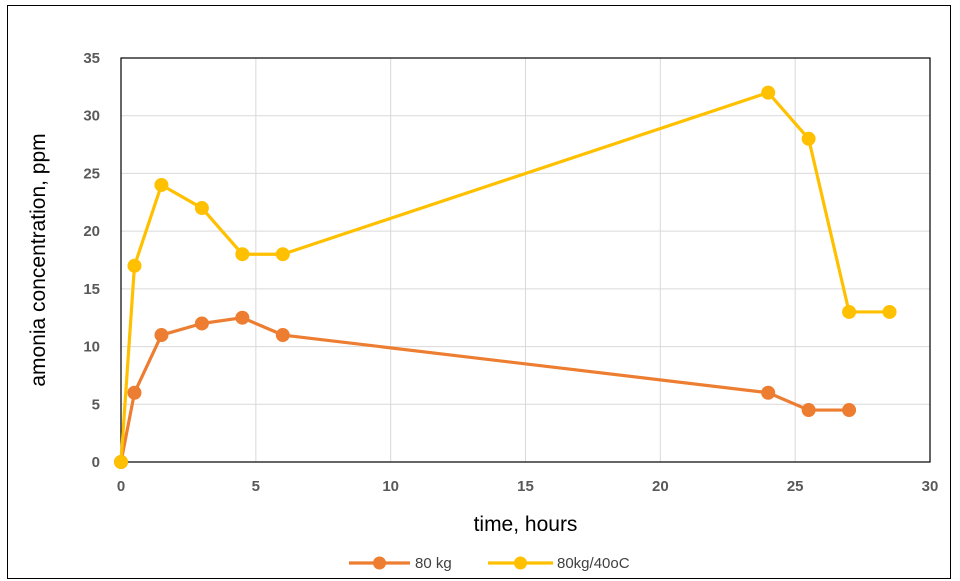  Describe the element at coordinates (91, 347) in the screenshot. I see `y-tick-label: 10` at that location.